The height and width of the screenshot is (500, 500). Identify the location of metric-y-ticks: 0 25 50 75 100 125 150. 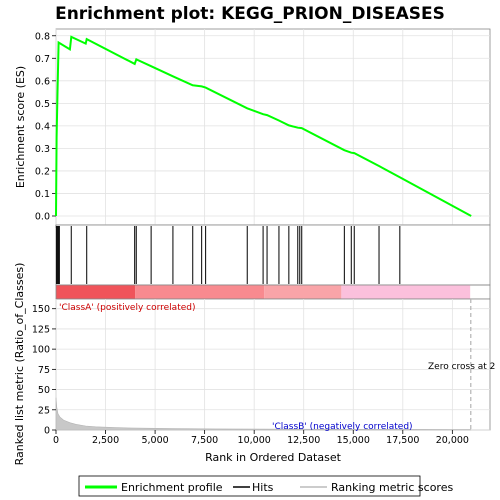
(44, 370).